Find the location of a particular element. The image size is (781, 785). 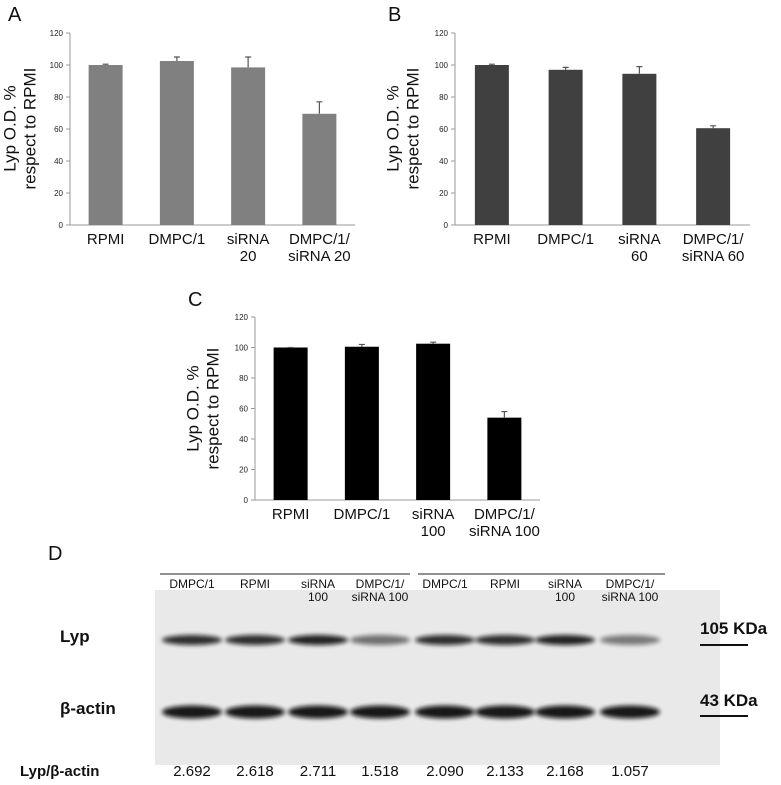

ratio-value: 2.692 is located at coordinates (192, 771).